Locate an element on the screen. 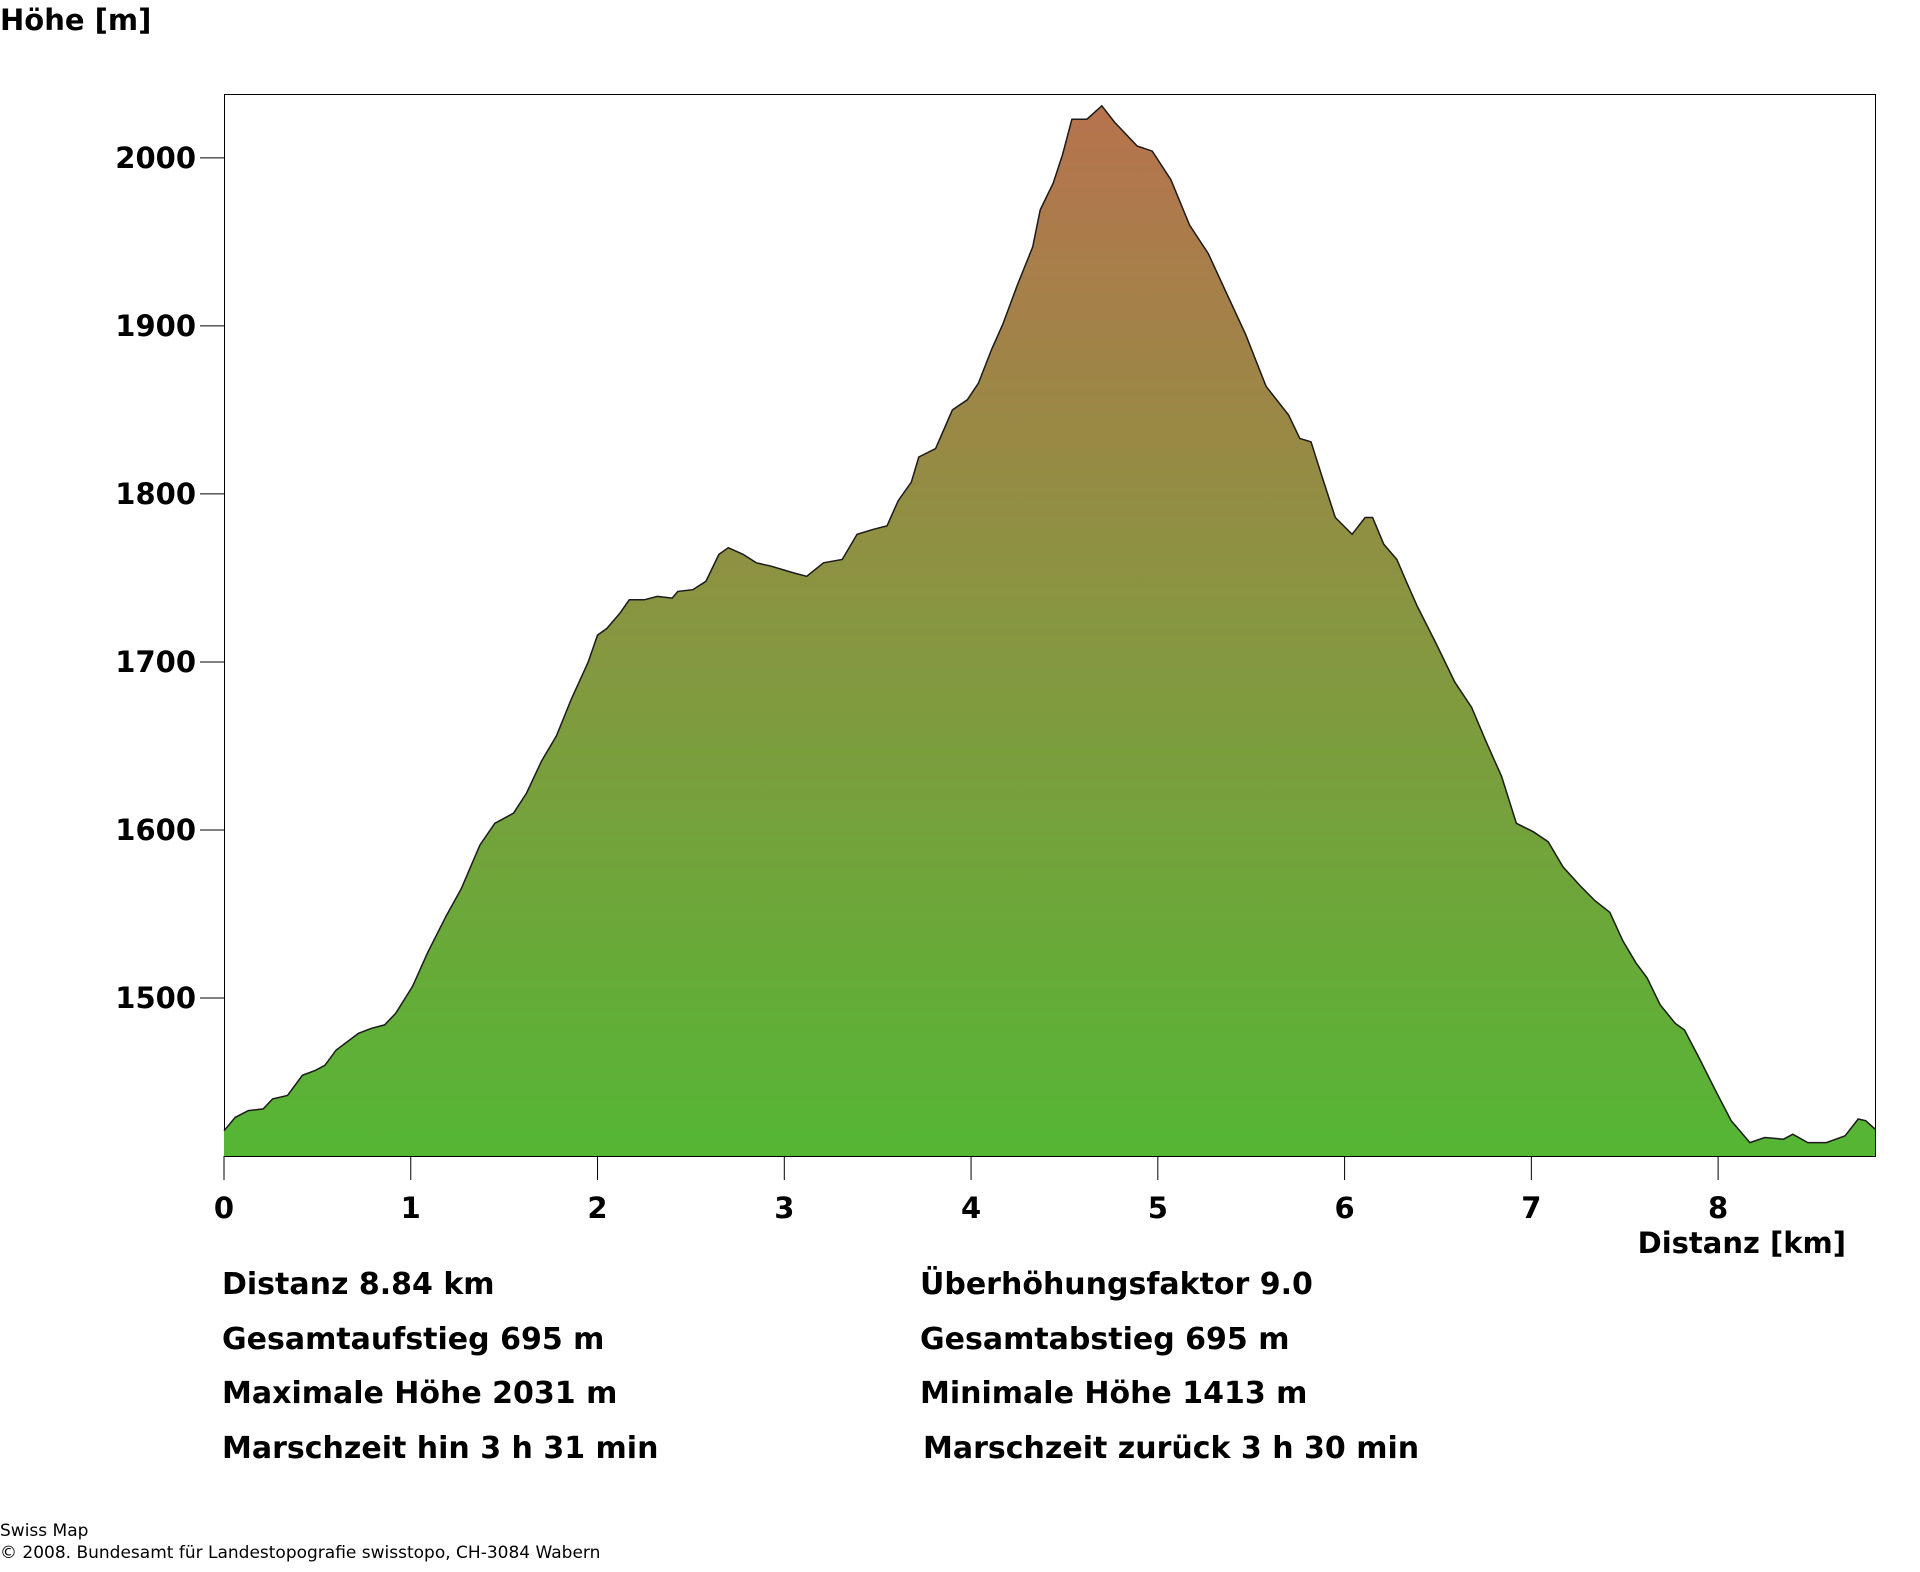 The image size is (1920, 1572). x-tick-label: 6 is located at coordinates (1344, 1208).